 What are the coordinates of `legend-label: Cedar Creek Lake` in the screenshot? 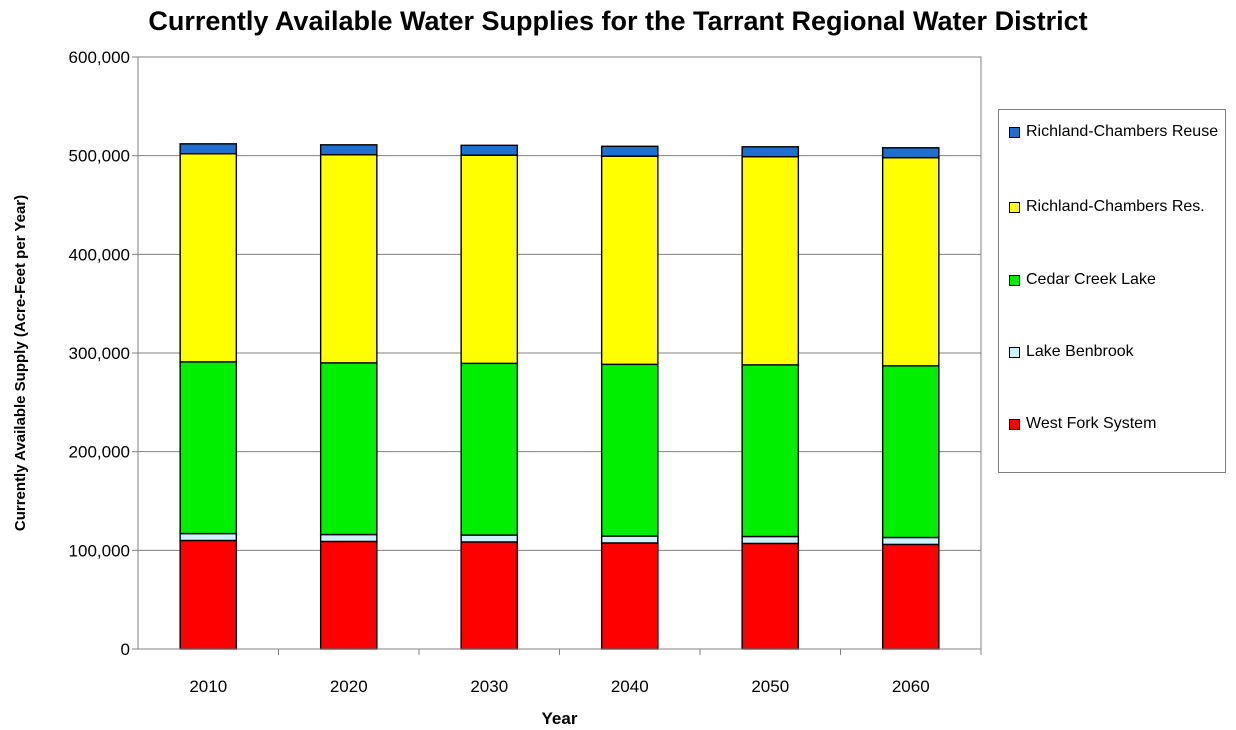 It's located at (1091, 279).